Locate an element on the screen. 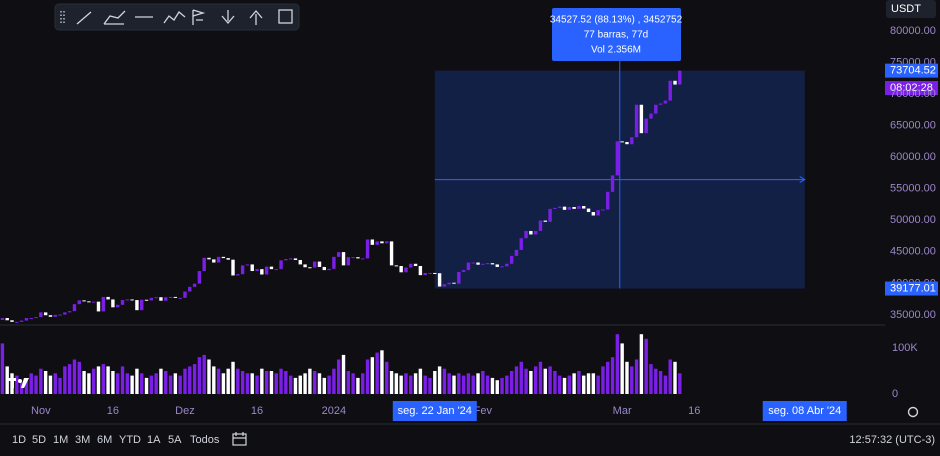 The width and height of the screenshot is (940, 456). date-range-icon is located at coordinates (239, 439).